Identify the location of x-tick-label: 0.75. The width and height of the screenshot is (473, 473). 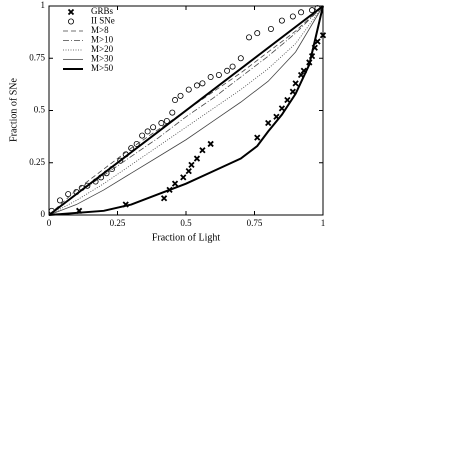
(255, 223).